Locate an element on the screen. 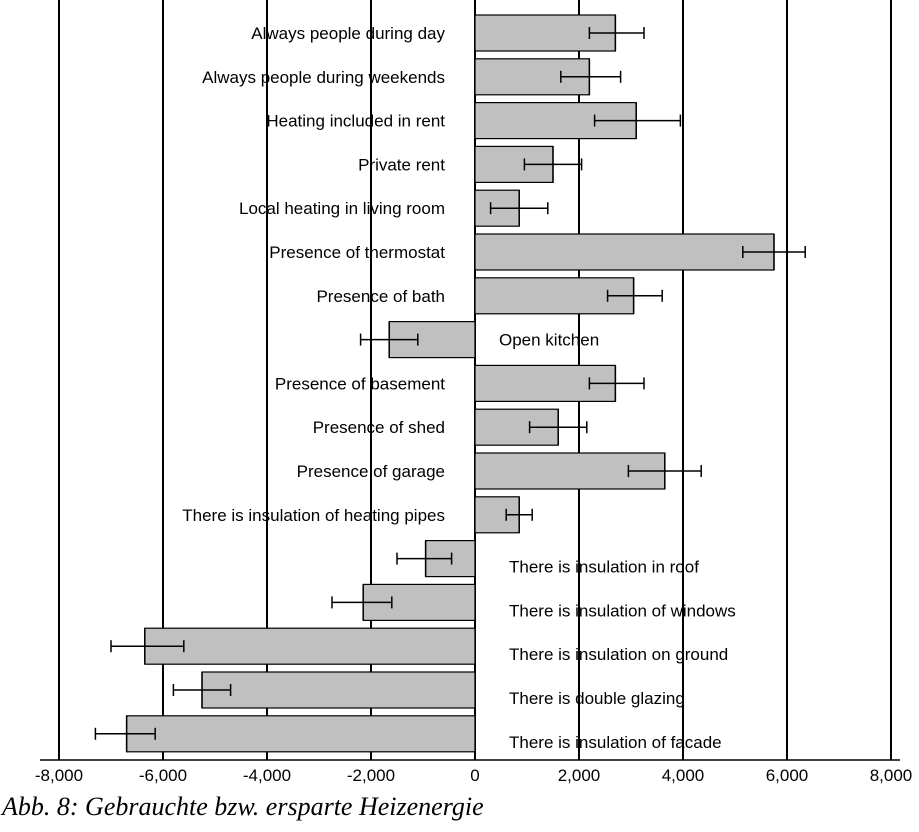 This screenshot has width=919, height=832. x-tick-label: 6,000 is located at coordinates (787, 775).